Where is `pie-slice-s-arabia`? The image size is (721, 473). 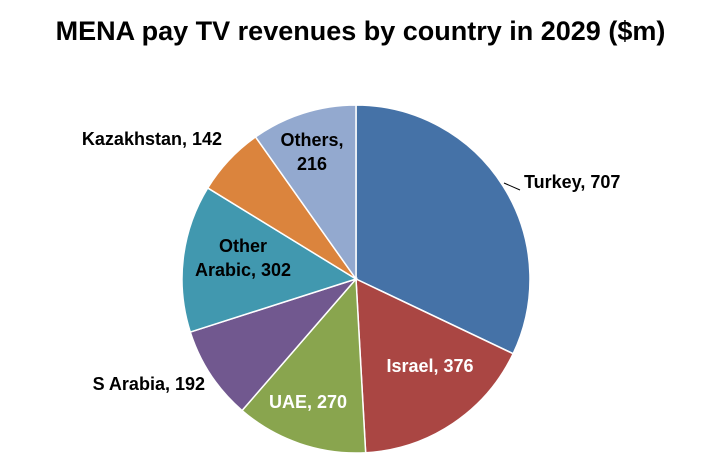 pie-slice-s-arabia is located at coordinates (274, 344).